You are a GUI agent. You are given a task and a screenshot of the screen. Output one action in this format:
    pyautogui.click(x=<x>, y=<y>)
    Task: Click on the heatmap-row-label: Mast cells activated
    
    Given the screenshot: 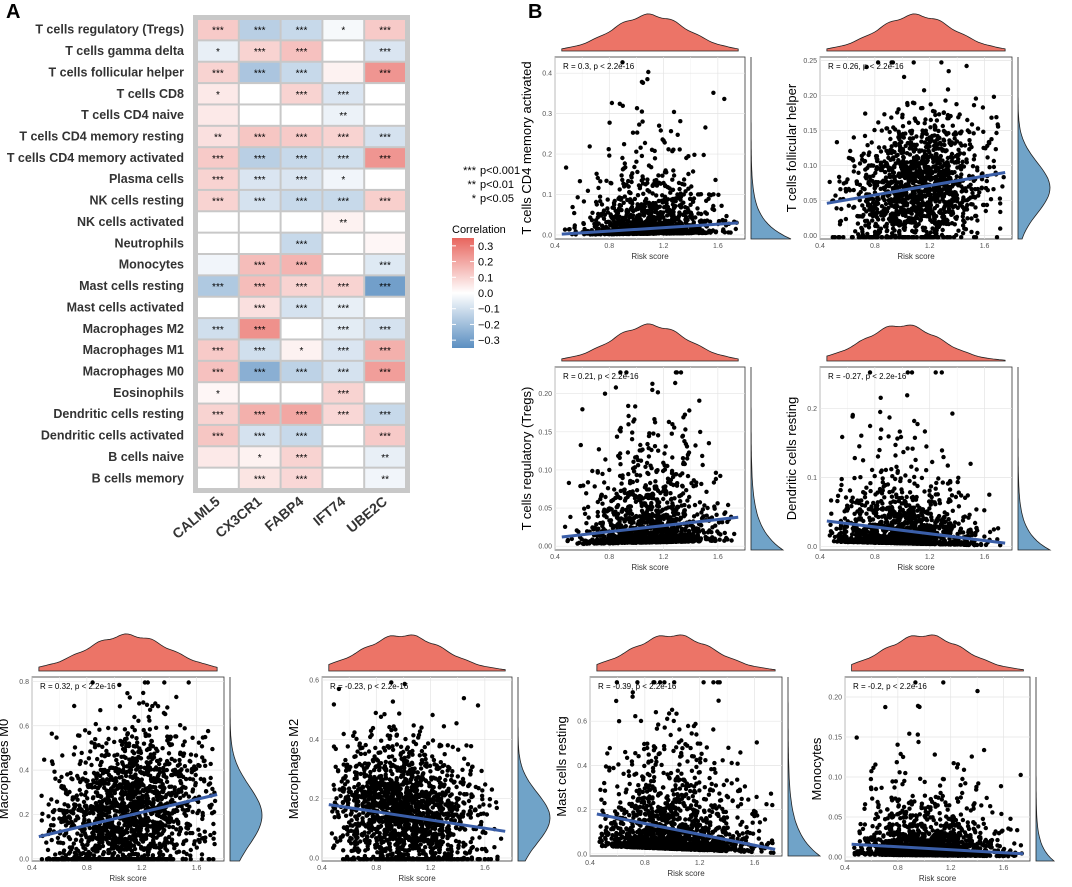 What is the action you would take?
    pyautogui.click(x=125, y=307)
    